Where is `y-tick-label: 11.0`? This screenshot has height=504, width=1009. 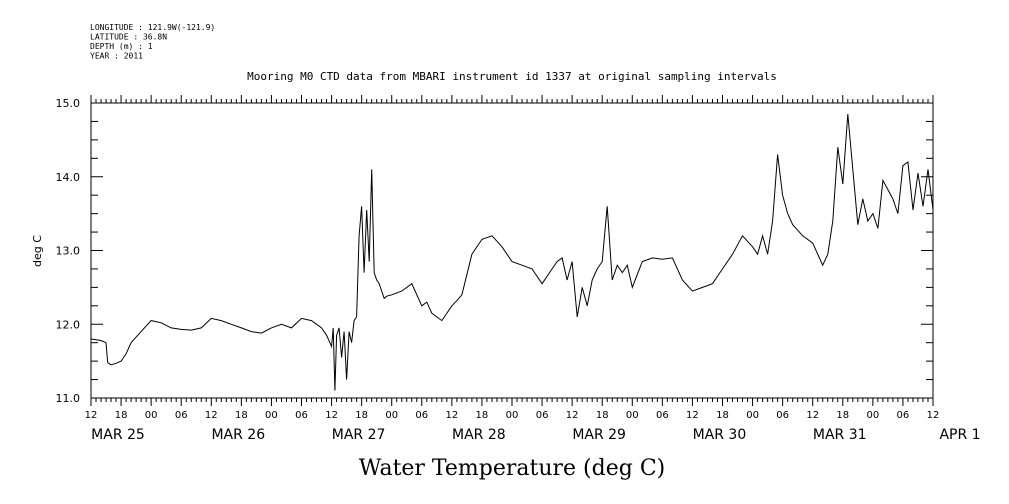
y-tick-label: 11.0 is located at coordinates (68, 398).